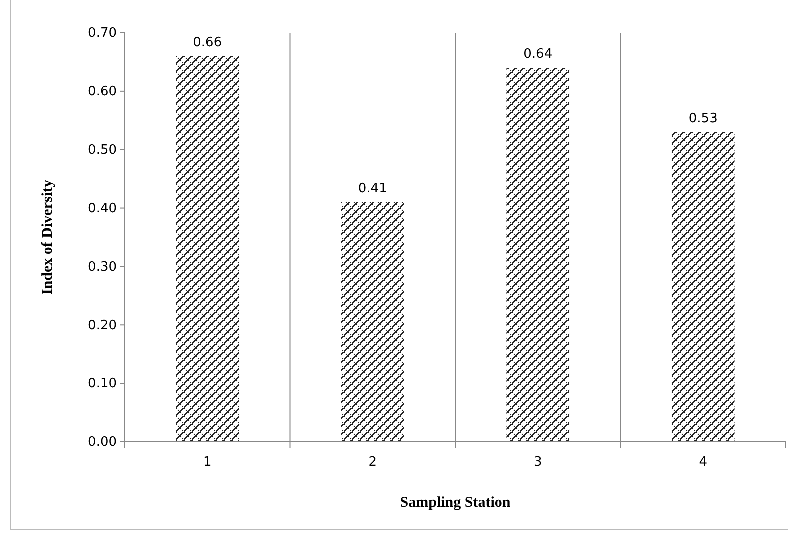 The image size is (788, 540). Describe the element at coordinates (102, 267) in the screenshot. I see `y-tick-label: 0.30` at that location.